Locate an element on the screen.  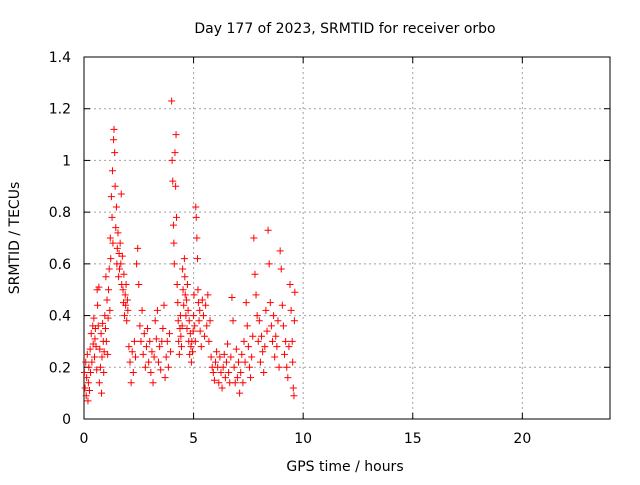
y-tick-label: 0 is located at coordinates (66, 420).